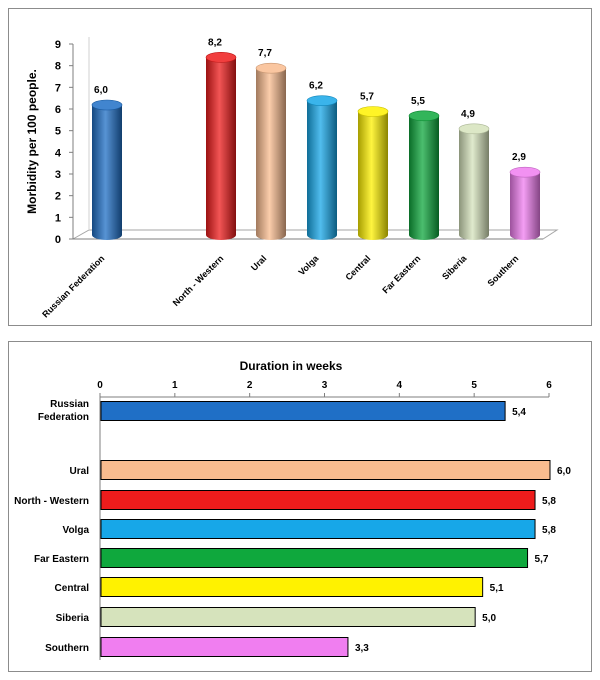  I want to click on bar: 4,9, so click(474, 174).